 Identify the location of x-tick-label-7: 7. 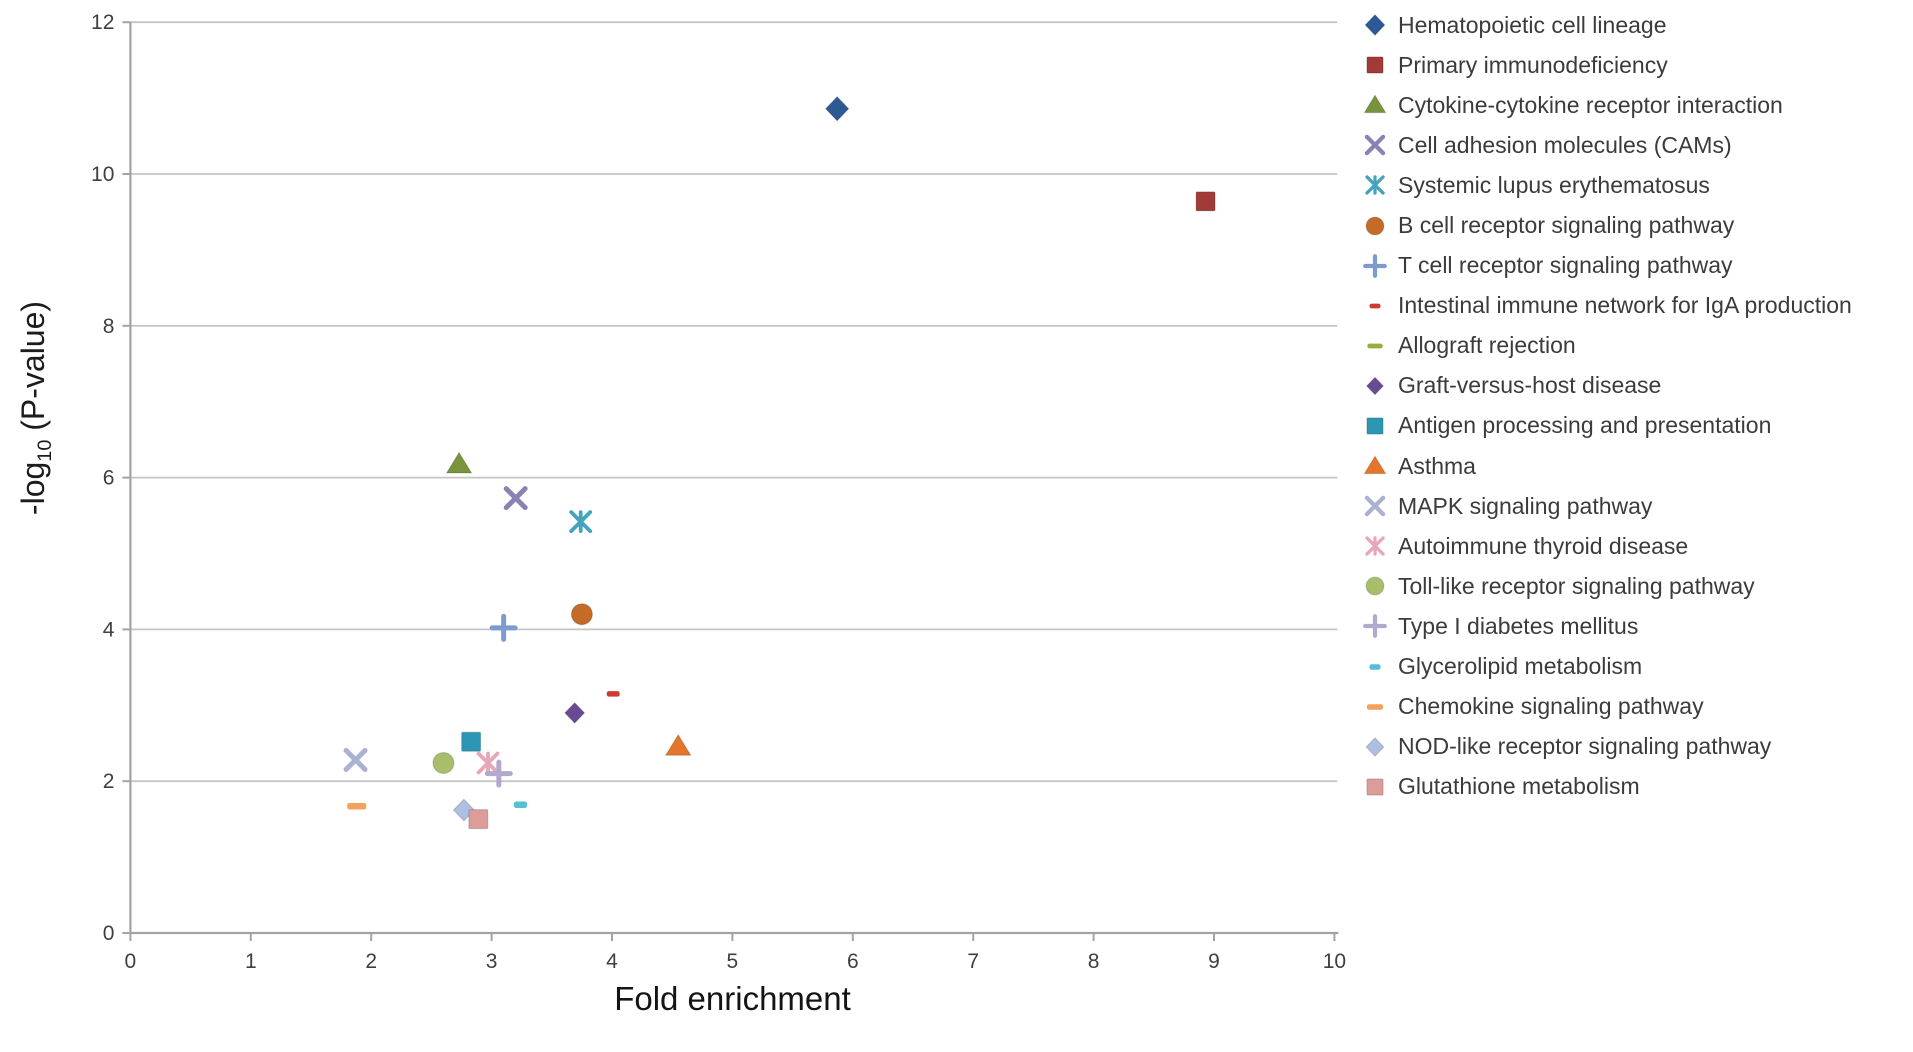
(973, 961).